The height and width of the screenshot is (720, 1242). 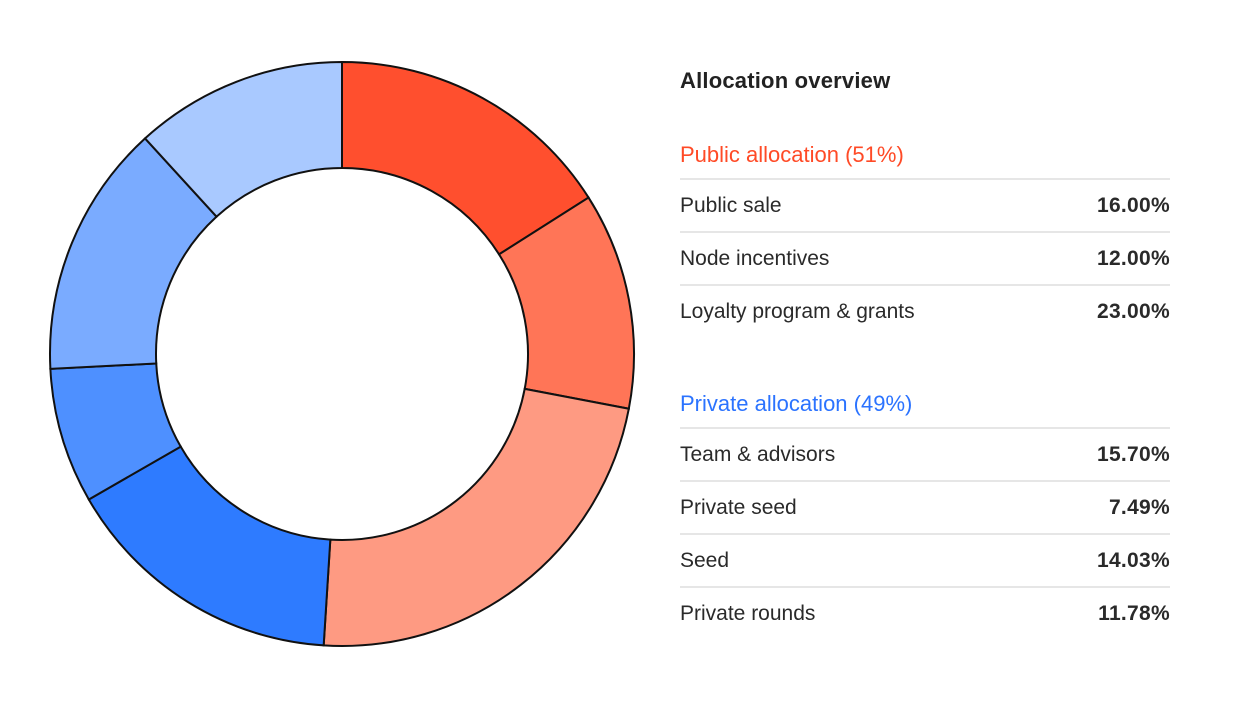 I want to click on item-value: 16.00%, so click(x=1133, y=205).